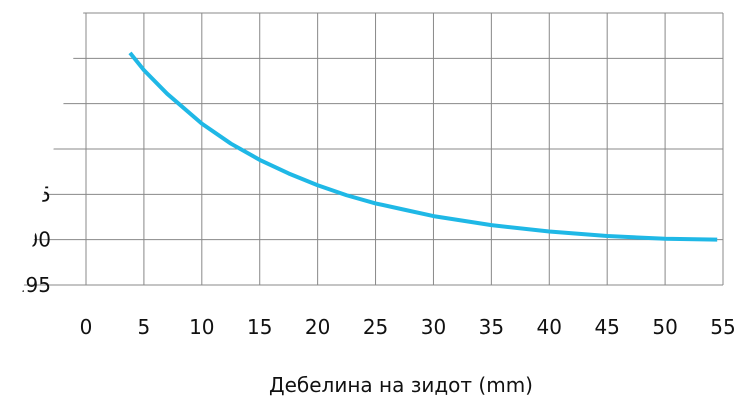  Describe the element at coordinates (549, 327) in the screenshot. I see `x-tick-label: 40` at that location.